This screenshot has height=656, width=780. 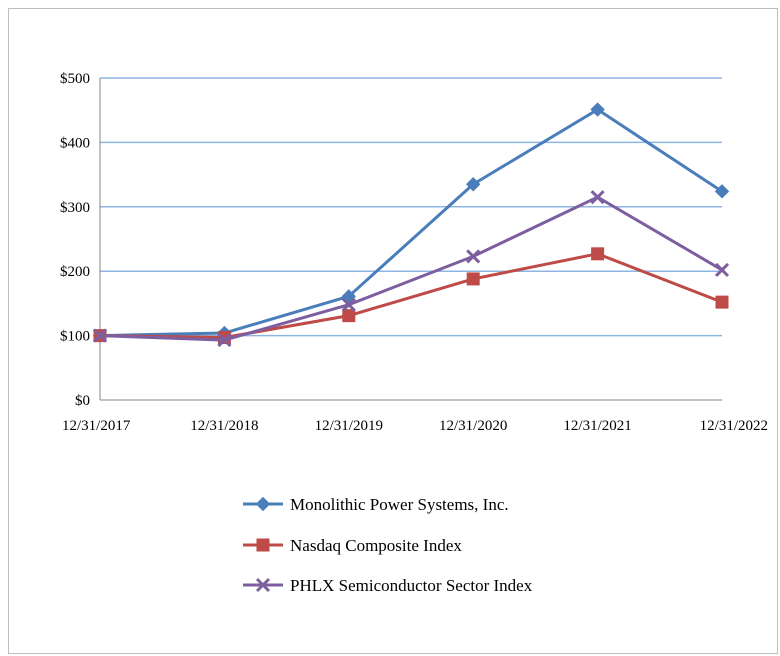 What do you see at coordinates (82, 401) in the screenshot?
I see `y-tick-label: $0` at bounding box center [82, 401].